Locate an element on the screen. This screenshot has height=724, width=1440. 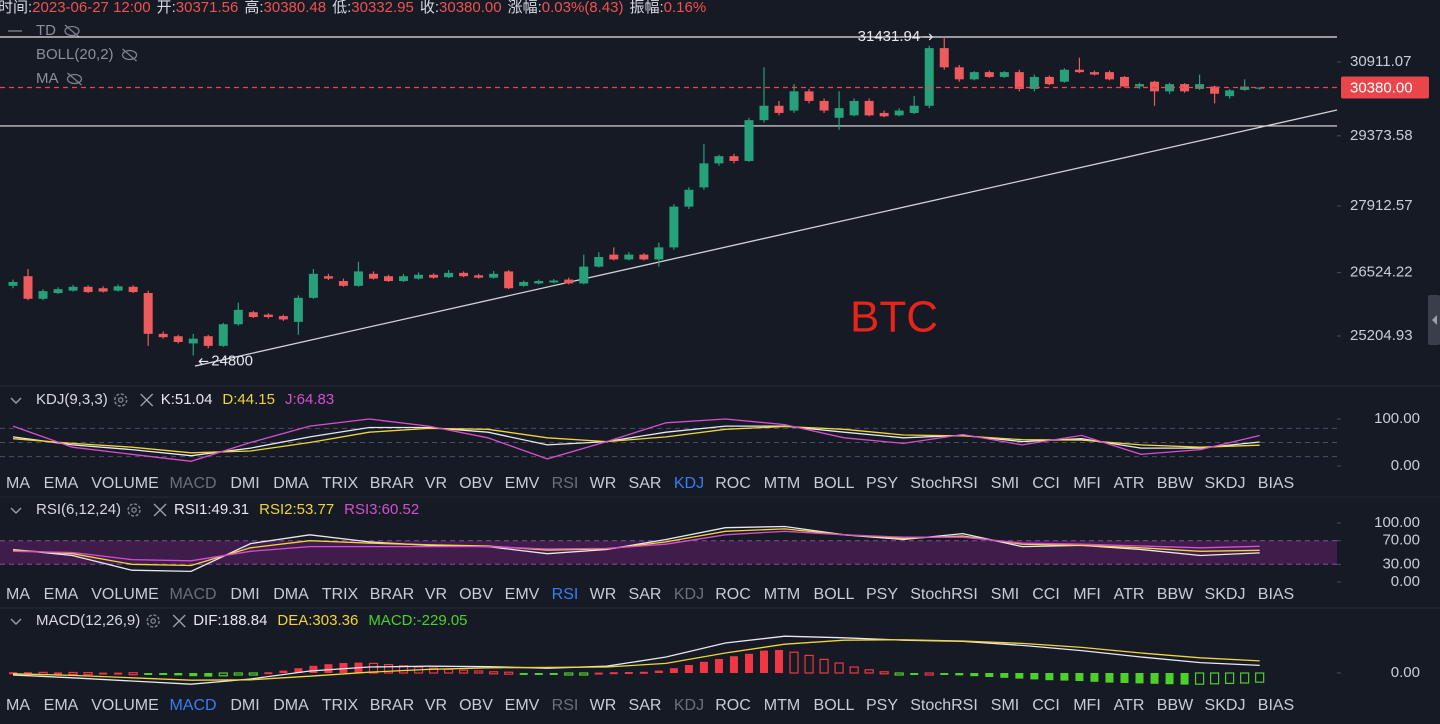
candle-body is located at coordinates (944, 58).